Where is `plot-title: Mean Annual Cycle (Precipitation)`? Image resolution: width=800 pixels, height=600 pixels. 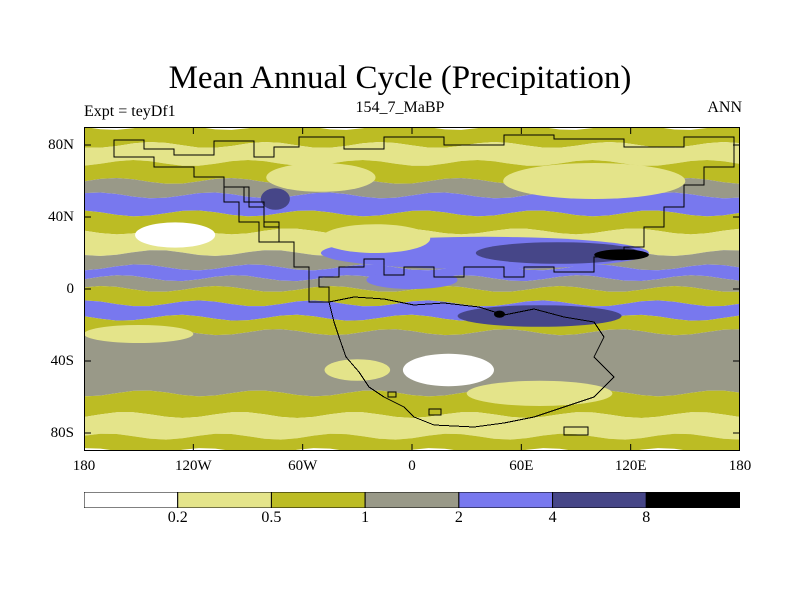
plot-title: Mean Annual Cycle (Precipitation) is located at coordinates (400, 78).